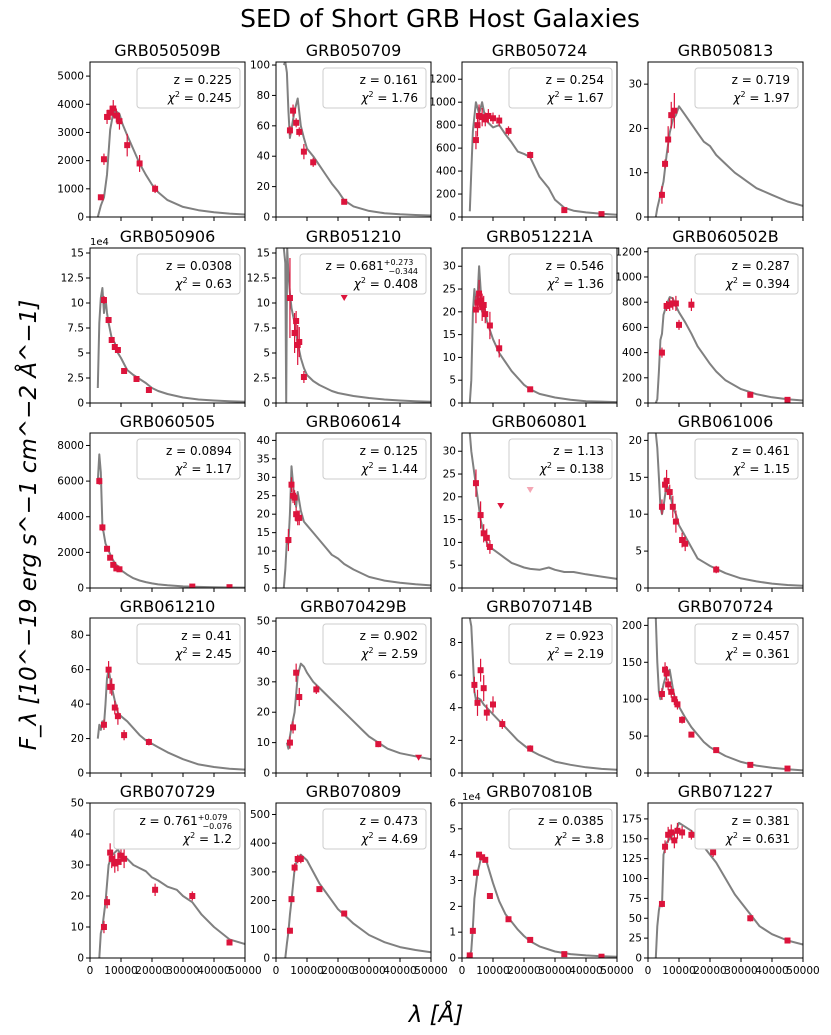 This screenshot has width=831, height=1035. What do you see at coordinates (168, 791) in the screenshot?
I see `panel-title: GRB070729` at bounding box center [168, 791].